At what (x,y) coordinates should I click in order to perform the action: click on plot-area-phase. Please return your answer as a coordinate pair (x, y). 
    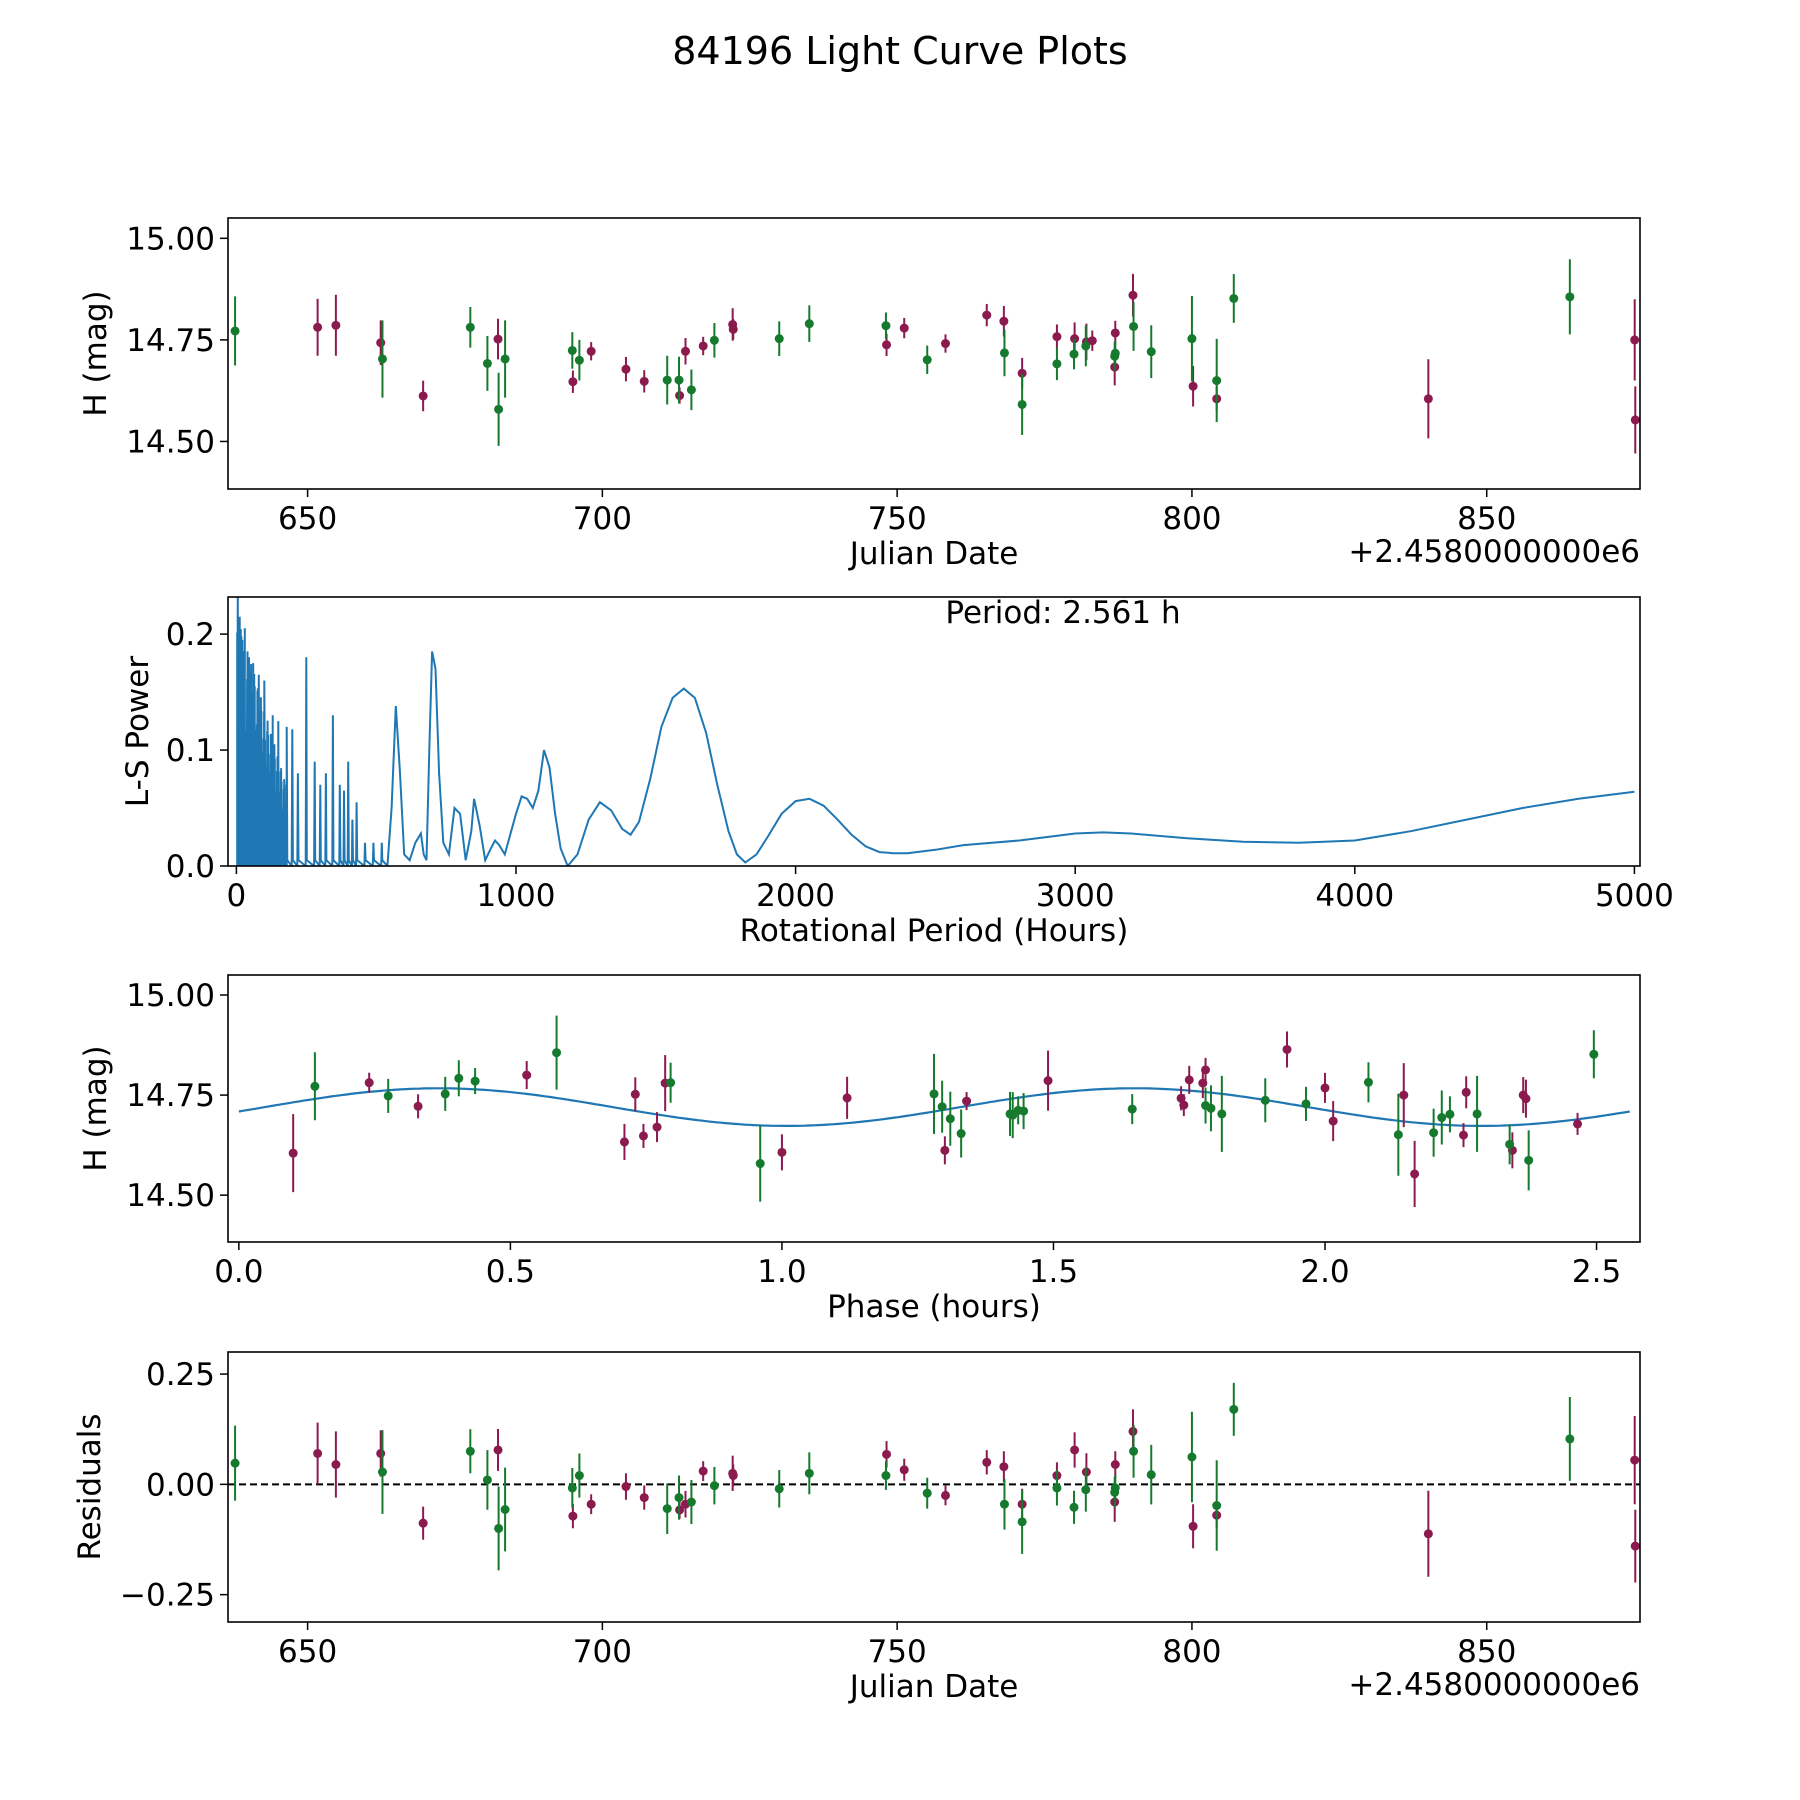
    Looking at the image, I should click on (934, 1111).